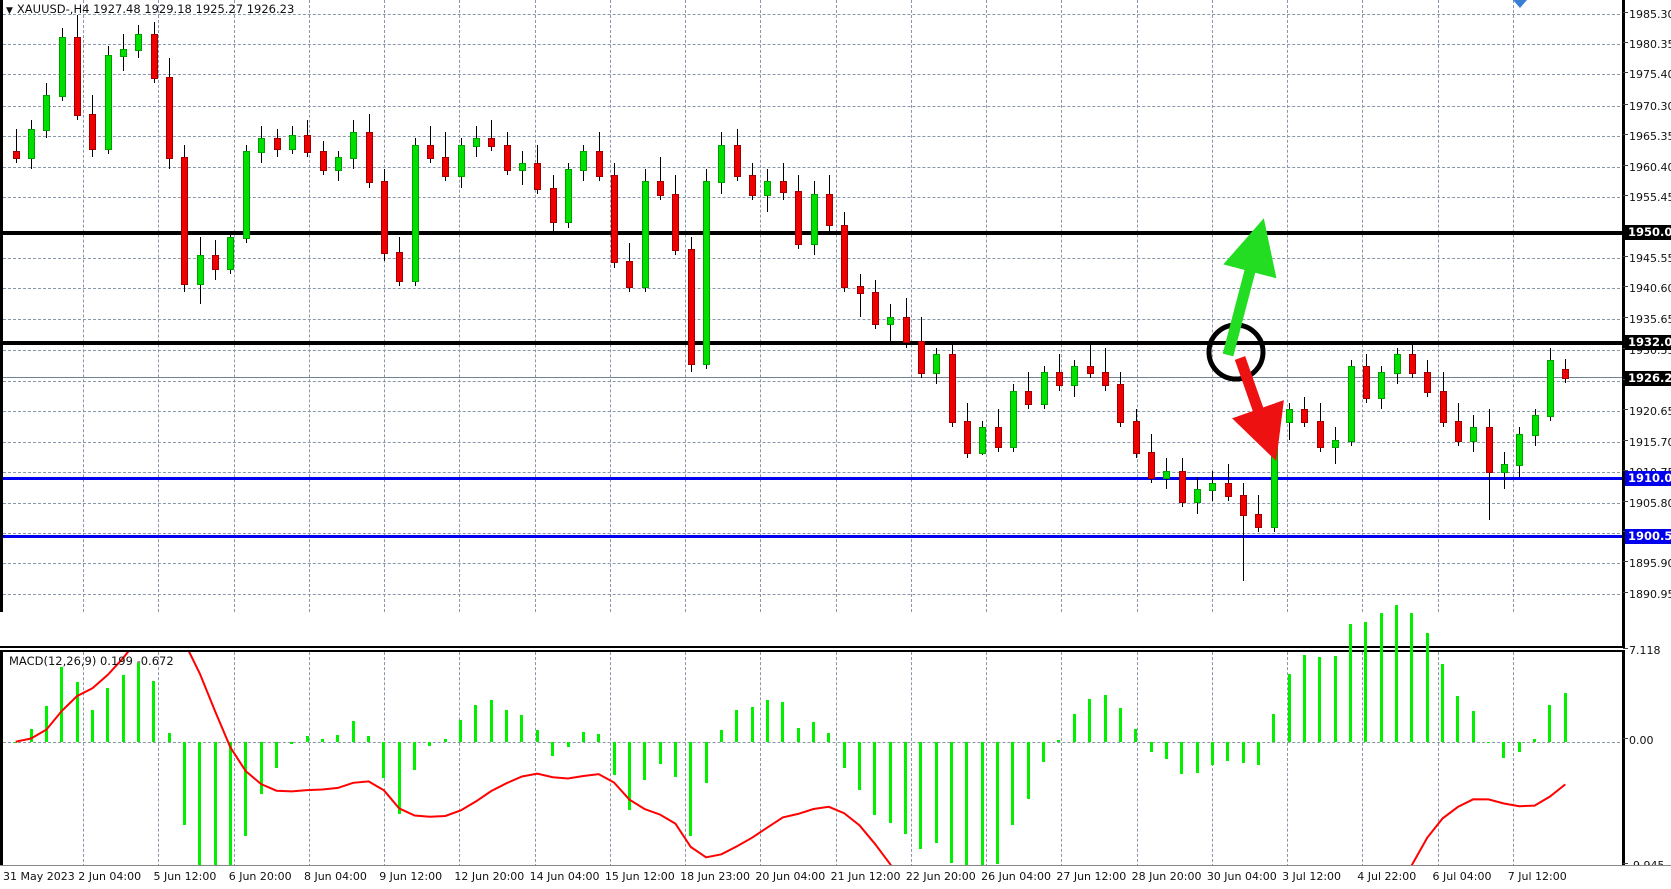  Describe the element at coordinates (790, 876) in the screenshot. I see `time-tick-label: 20 Jun 04:00` at that location.